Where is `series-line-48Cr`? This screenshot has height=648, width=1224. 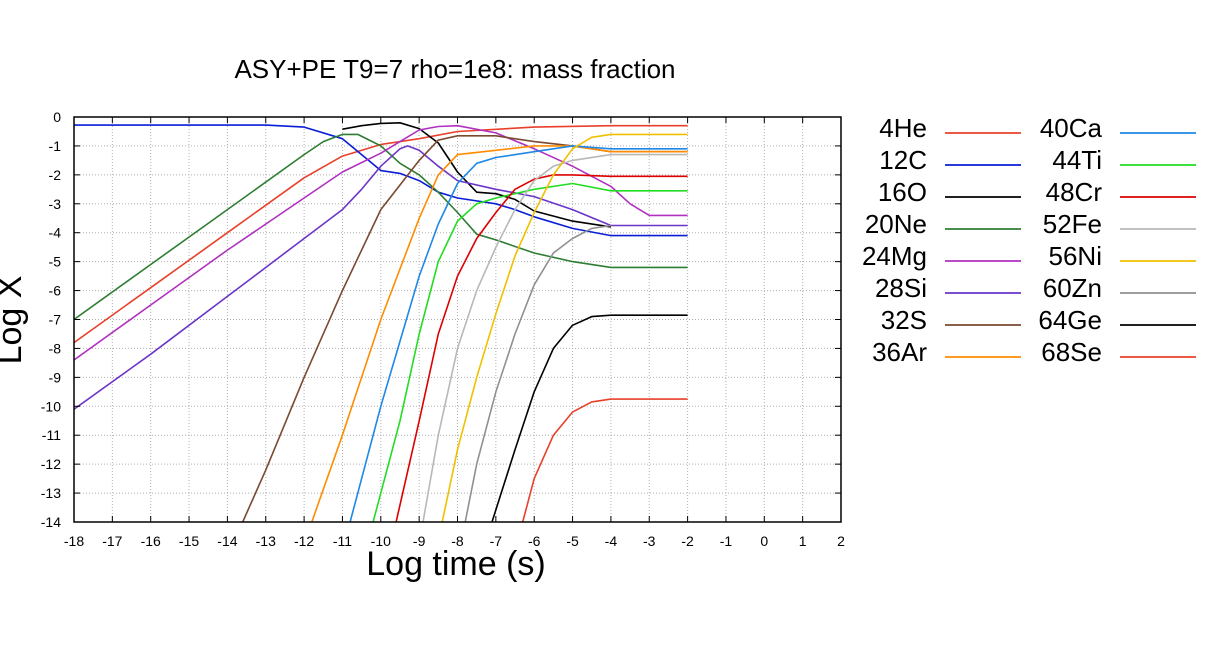 series-line-48Cr is located at coordinates (541, 348).